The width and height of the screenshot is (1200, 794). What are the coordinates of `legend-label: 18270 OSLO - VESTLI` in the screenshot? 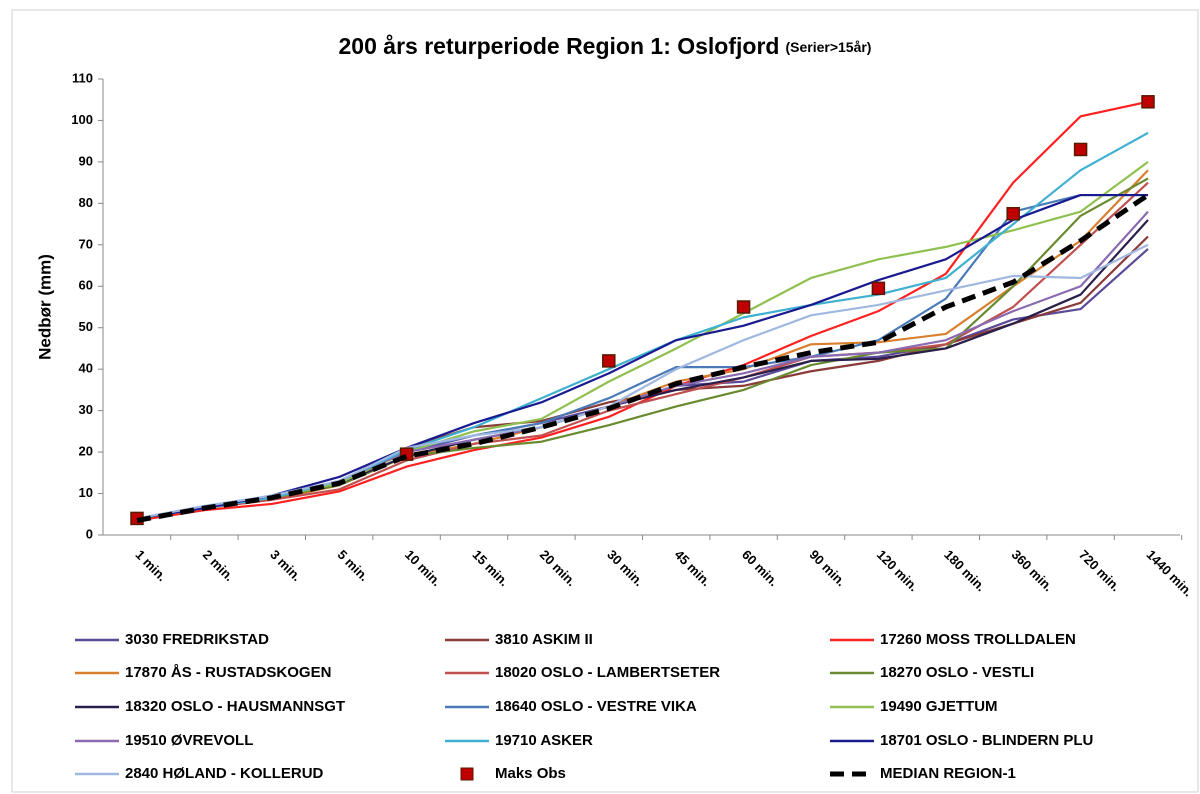 It's located at (957, 672).